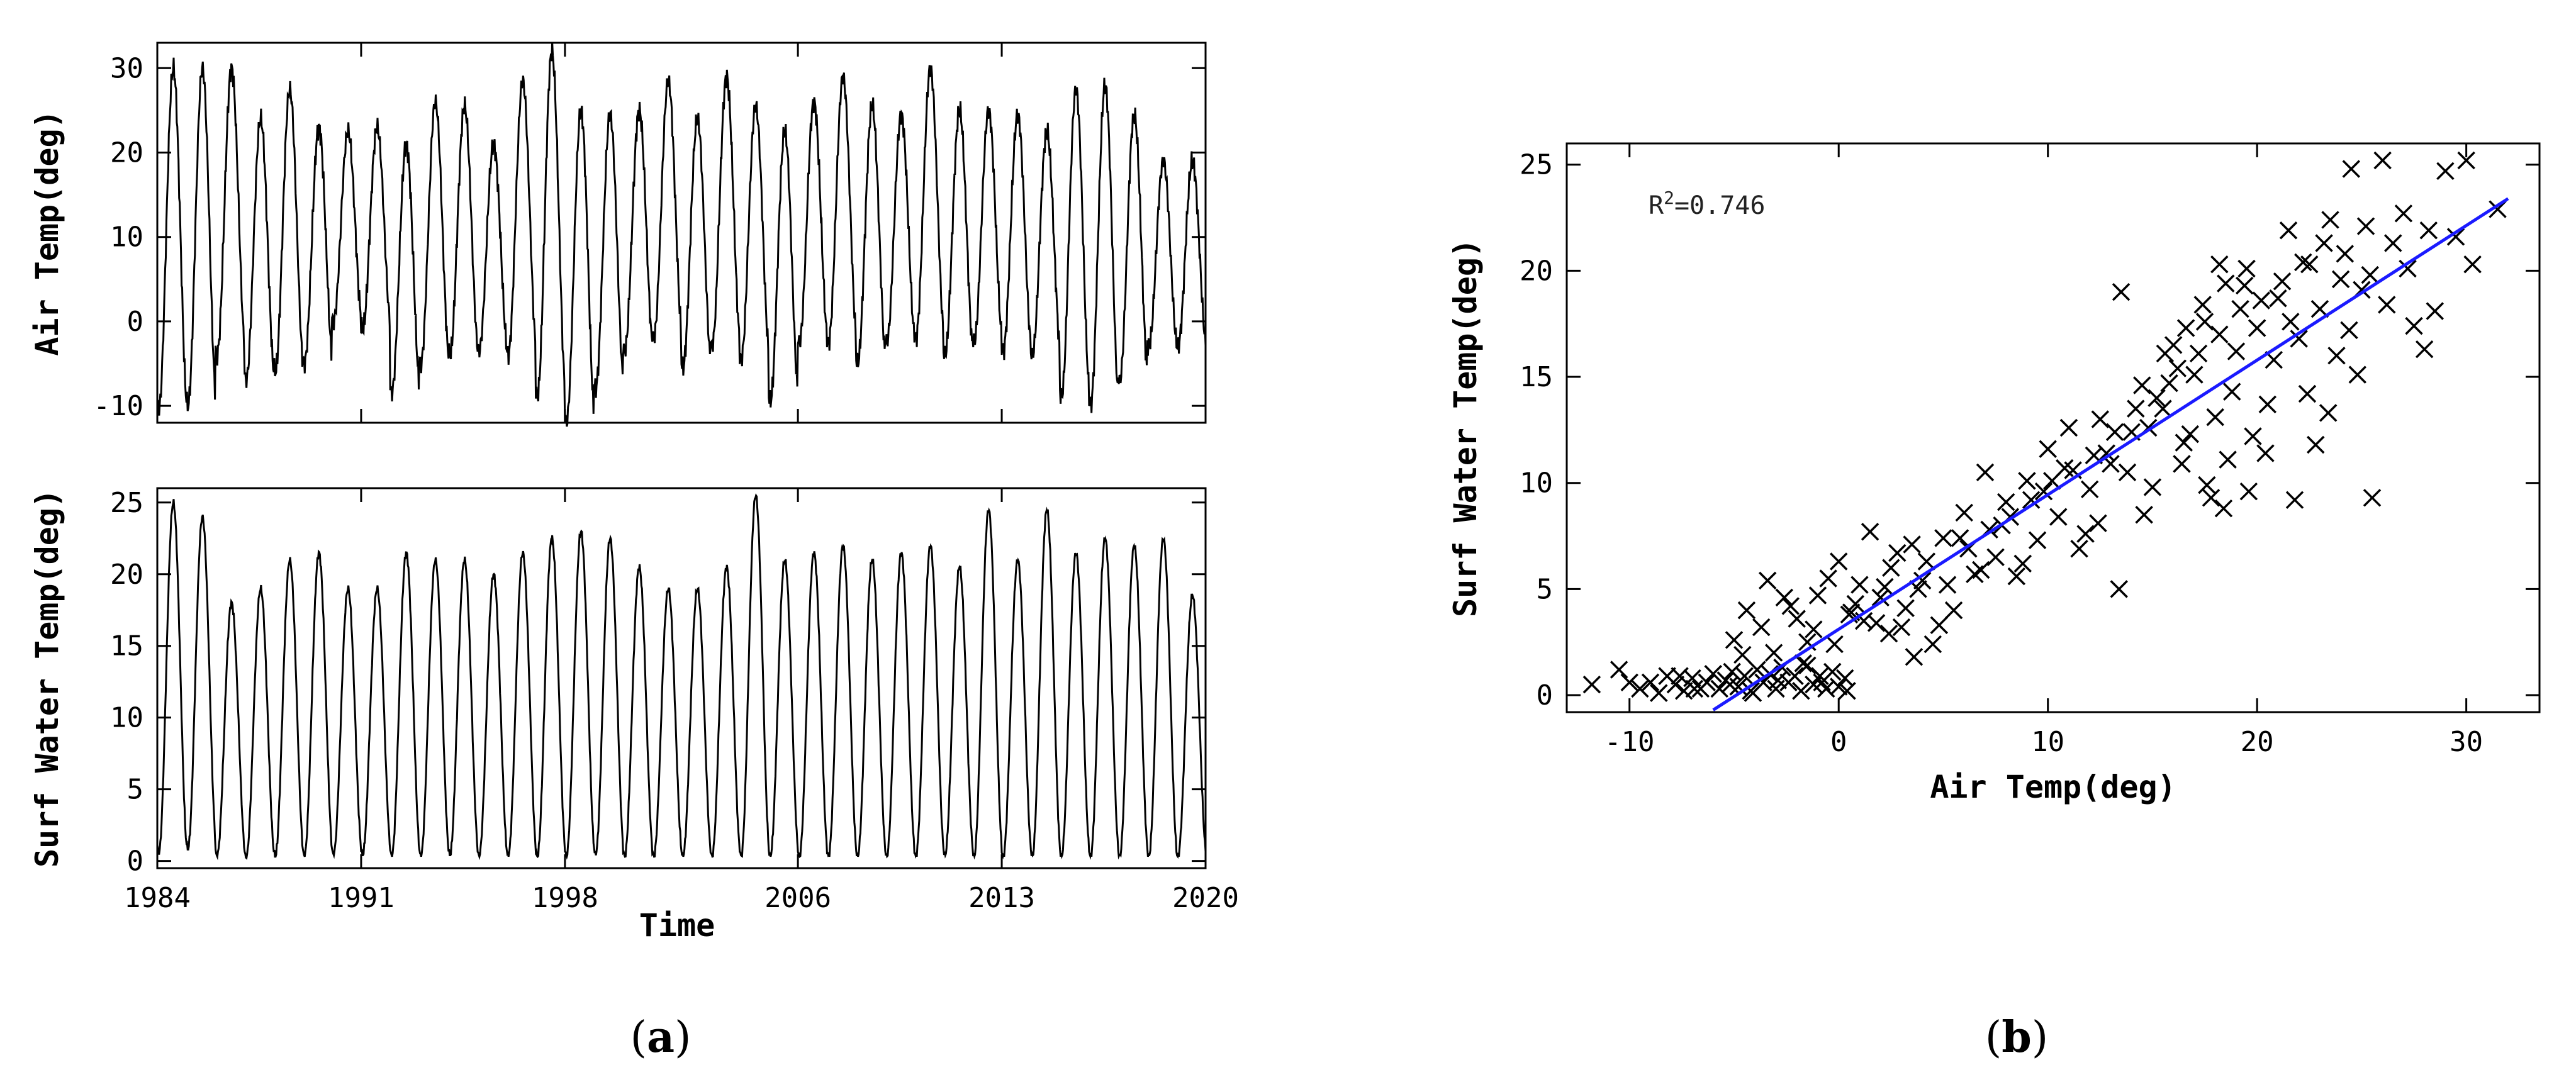 The image size is (2576, 1077). What do you see at coordinates (1656, 205) in the screenshot?
I see `r-squared-prefix: R` at bounding box center [1656, 205].